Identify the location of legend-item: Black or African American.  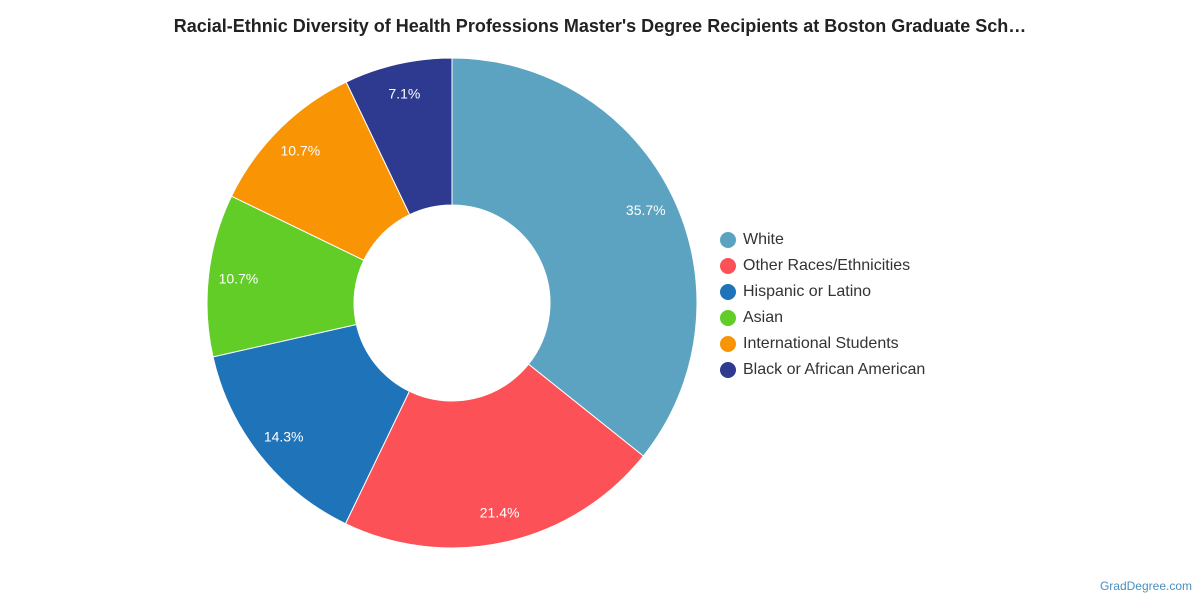
(822, 370).